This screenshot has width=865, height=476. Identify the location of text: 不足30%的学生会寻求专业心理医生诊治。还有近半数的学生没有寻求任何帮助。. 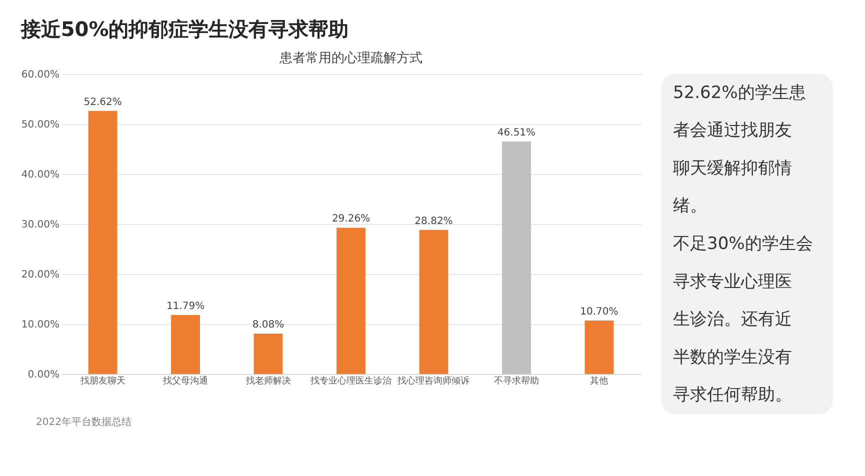
(743, 320).